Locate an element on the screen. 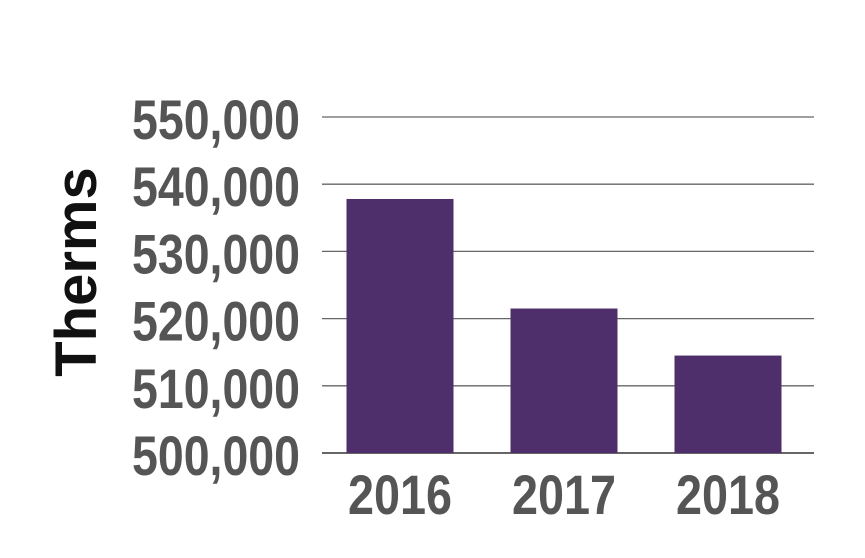  bar-2018 is located at coordinates (728, 404).